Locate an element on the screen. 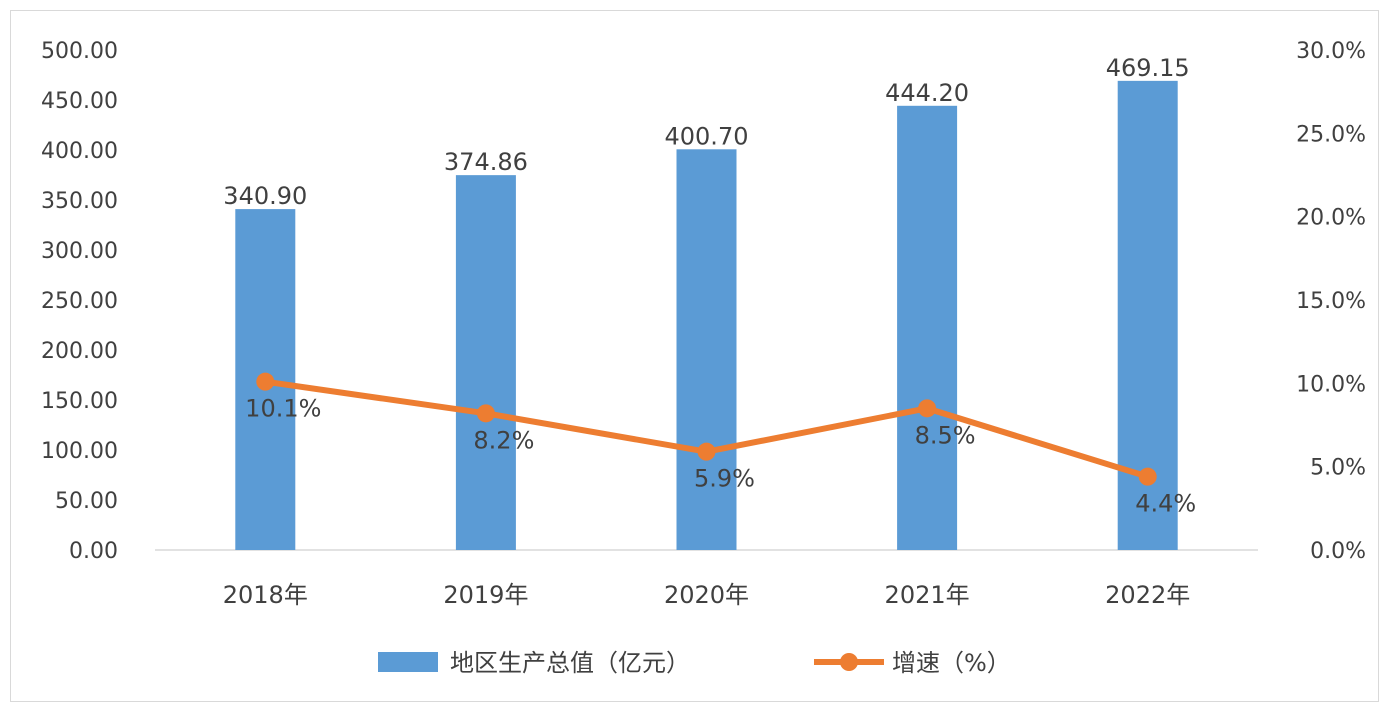  x-axis-tick-label: 2022年 is located at coordinates (1147, 595).